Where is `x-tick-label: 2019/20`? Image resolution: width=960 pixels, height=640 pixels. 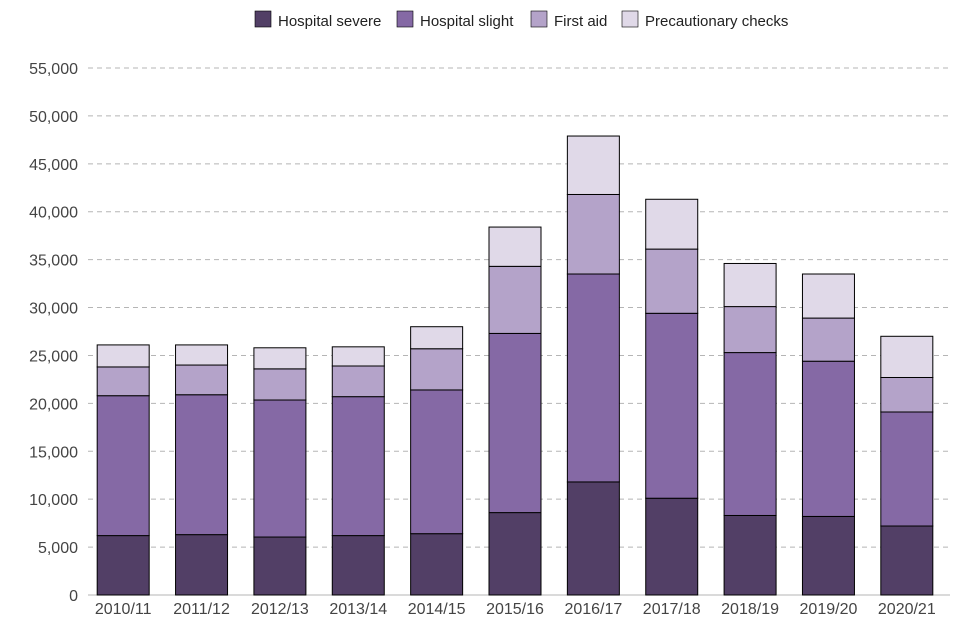 x-tick-label: 2019/20 is located at coordinates (829, 609).